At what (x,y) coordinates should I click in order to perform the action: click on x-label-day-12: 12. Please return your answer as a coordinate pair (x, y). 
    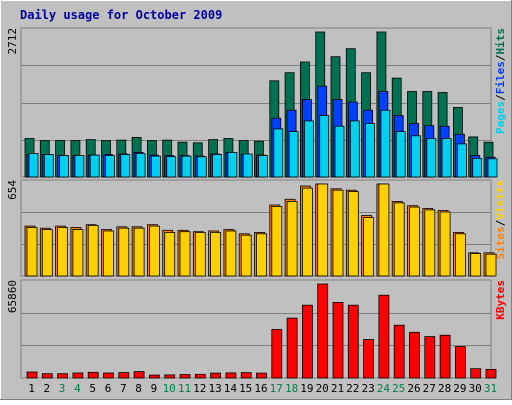
    Looking at the image, I should click on (199, 388).